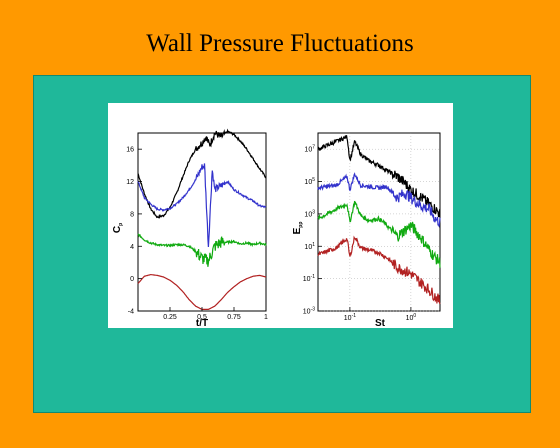 Image resolution: width=560 pixels, height=448 pixels. Describe the element at coordinates (309, 246) in the screenshot. I see `spectrum-y-tick-label: 10¹` at that location.